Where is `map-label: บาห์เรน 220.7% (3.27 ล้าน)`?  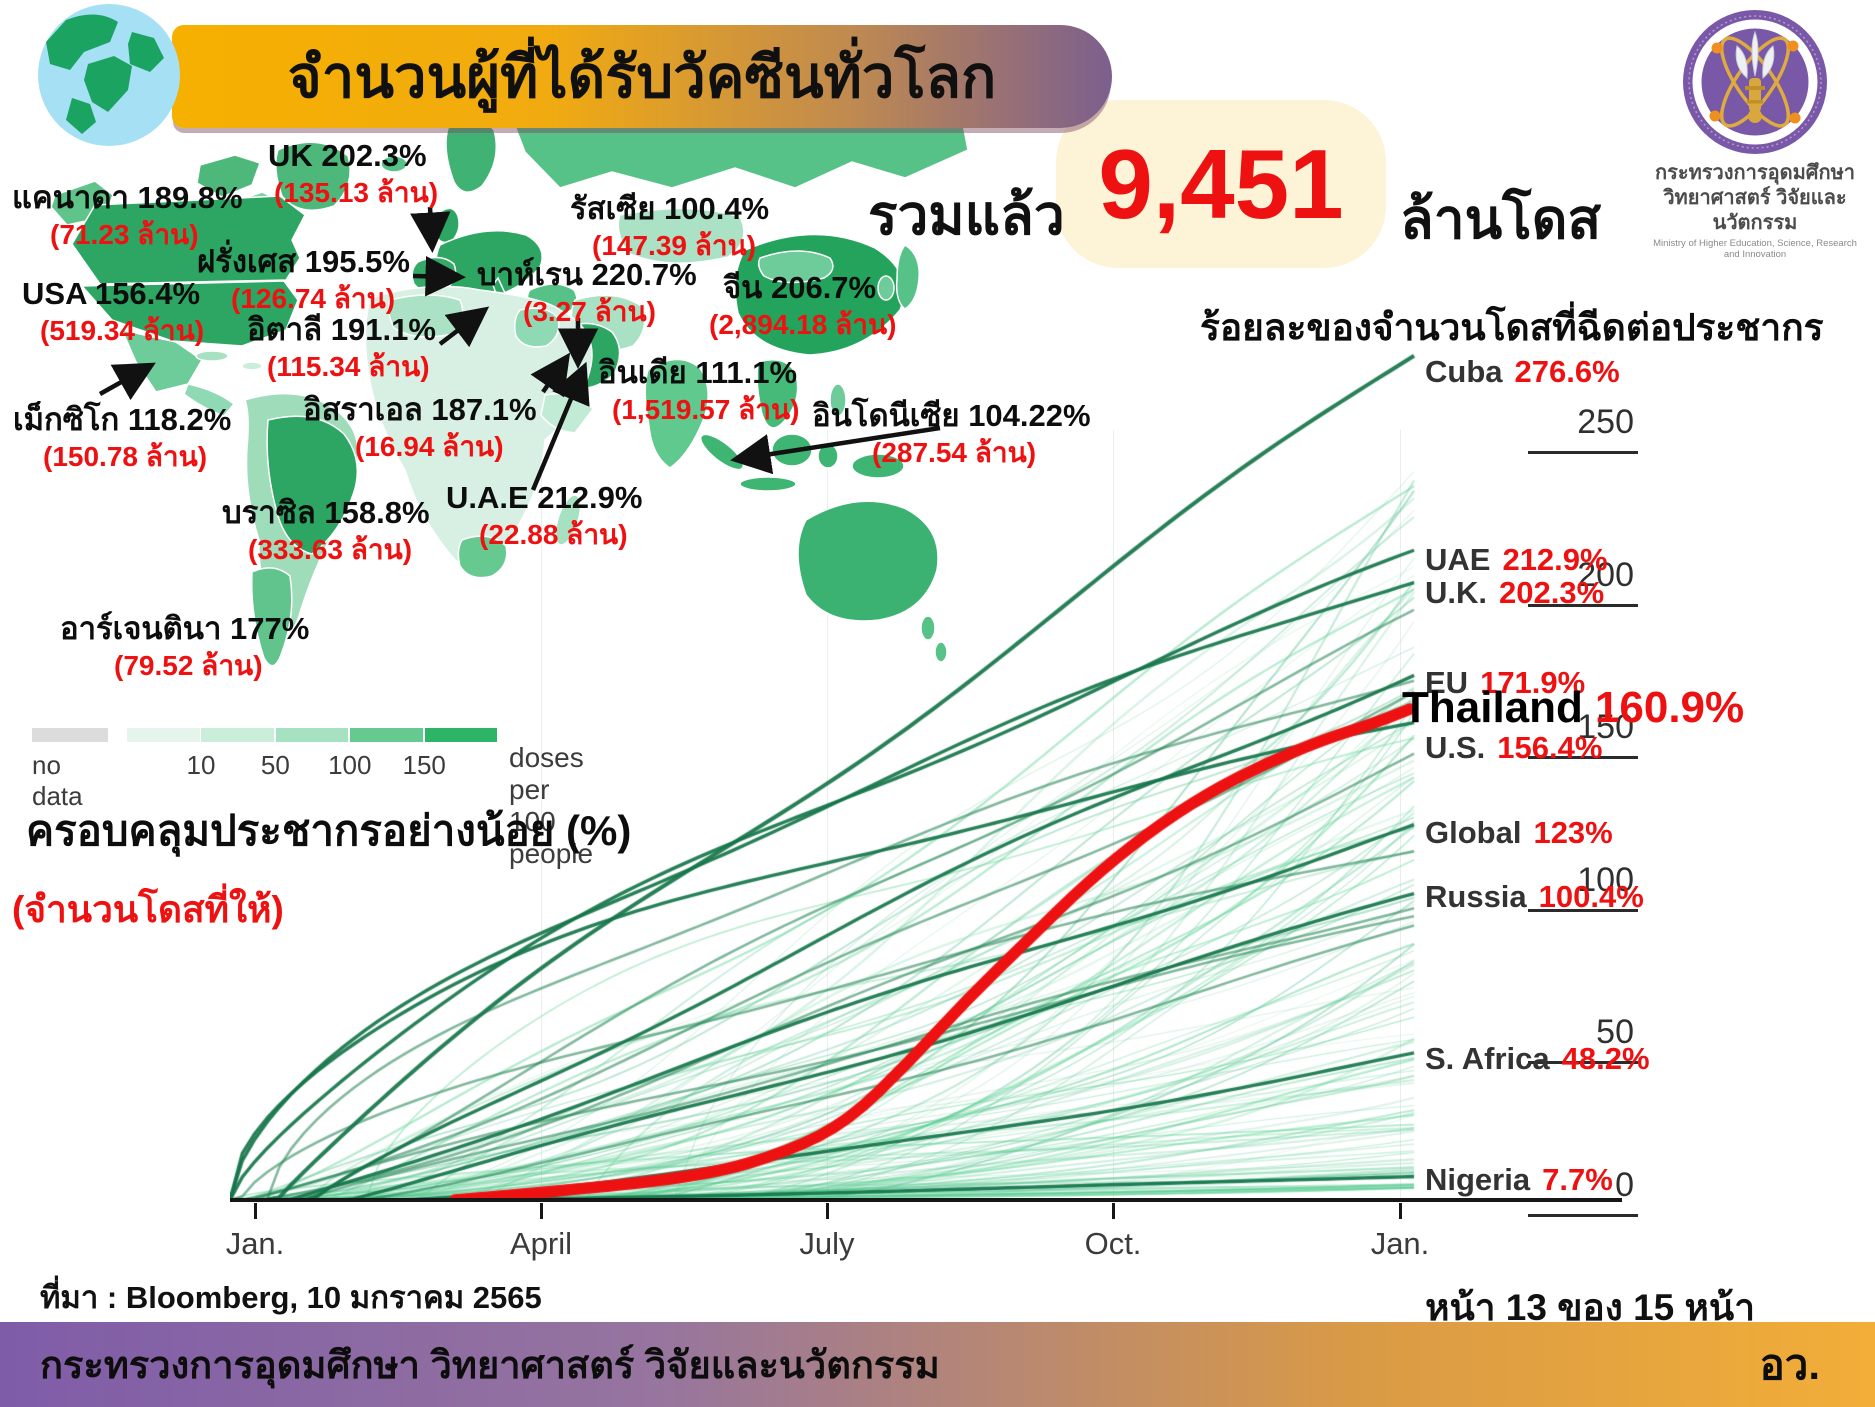 map-label: บาห์เรน 220.7% (3.27 ล้าน) is located at coordinates (587, 292).